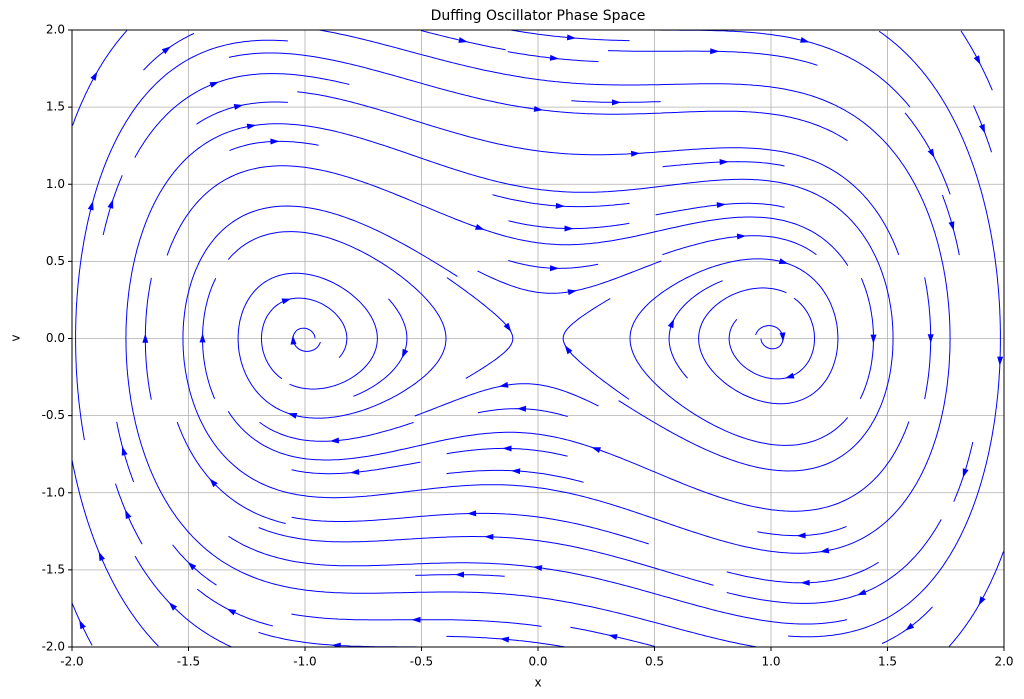 This screenshot has width=1024, height=699. I want to click on y-tick-label: -1.5, so click(53, 569).